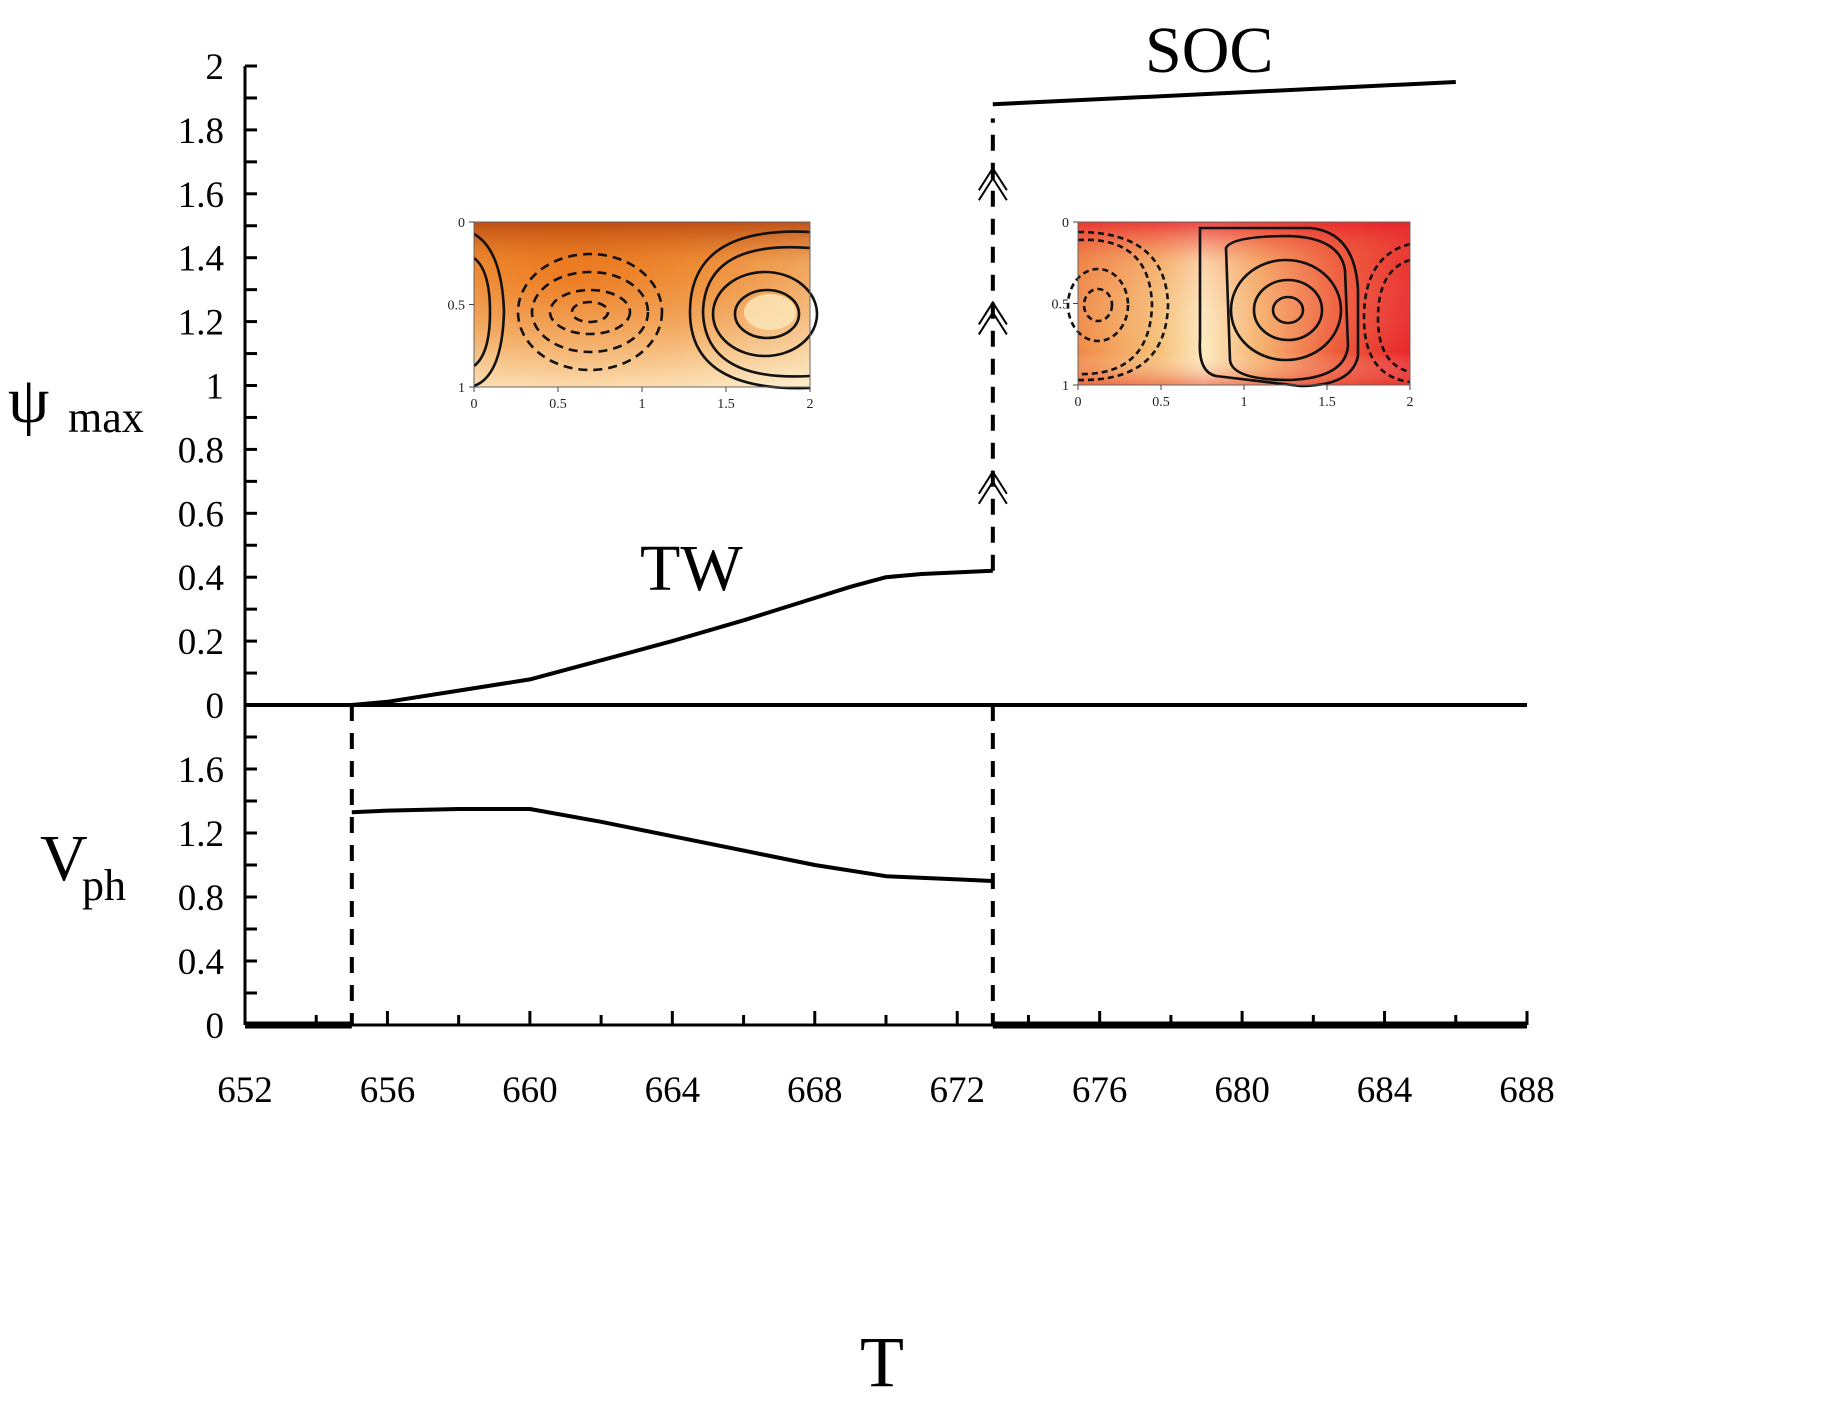 The height and width of the screenshot is (1411, 1847). Describe the element at coordinates (631, 314) in the screenshot. I see `tw-inset-ticks: 0 0.5 1 1.5 2 0 0.5 1` at that location.